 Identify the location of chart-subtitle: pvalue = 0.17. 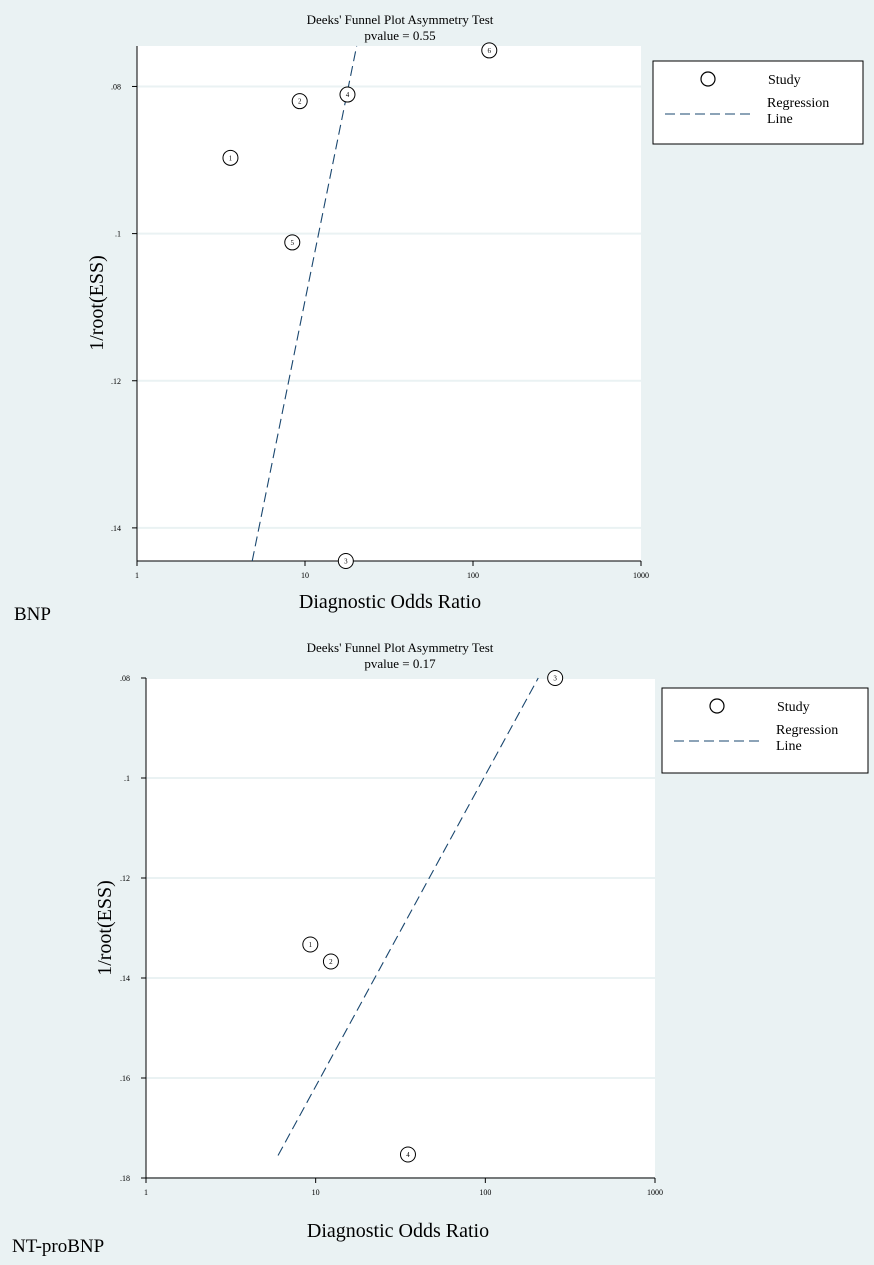
(400, 663).